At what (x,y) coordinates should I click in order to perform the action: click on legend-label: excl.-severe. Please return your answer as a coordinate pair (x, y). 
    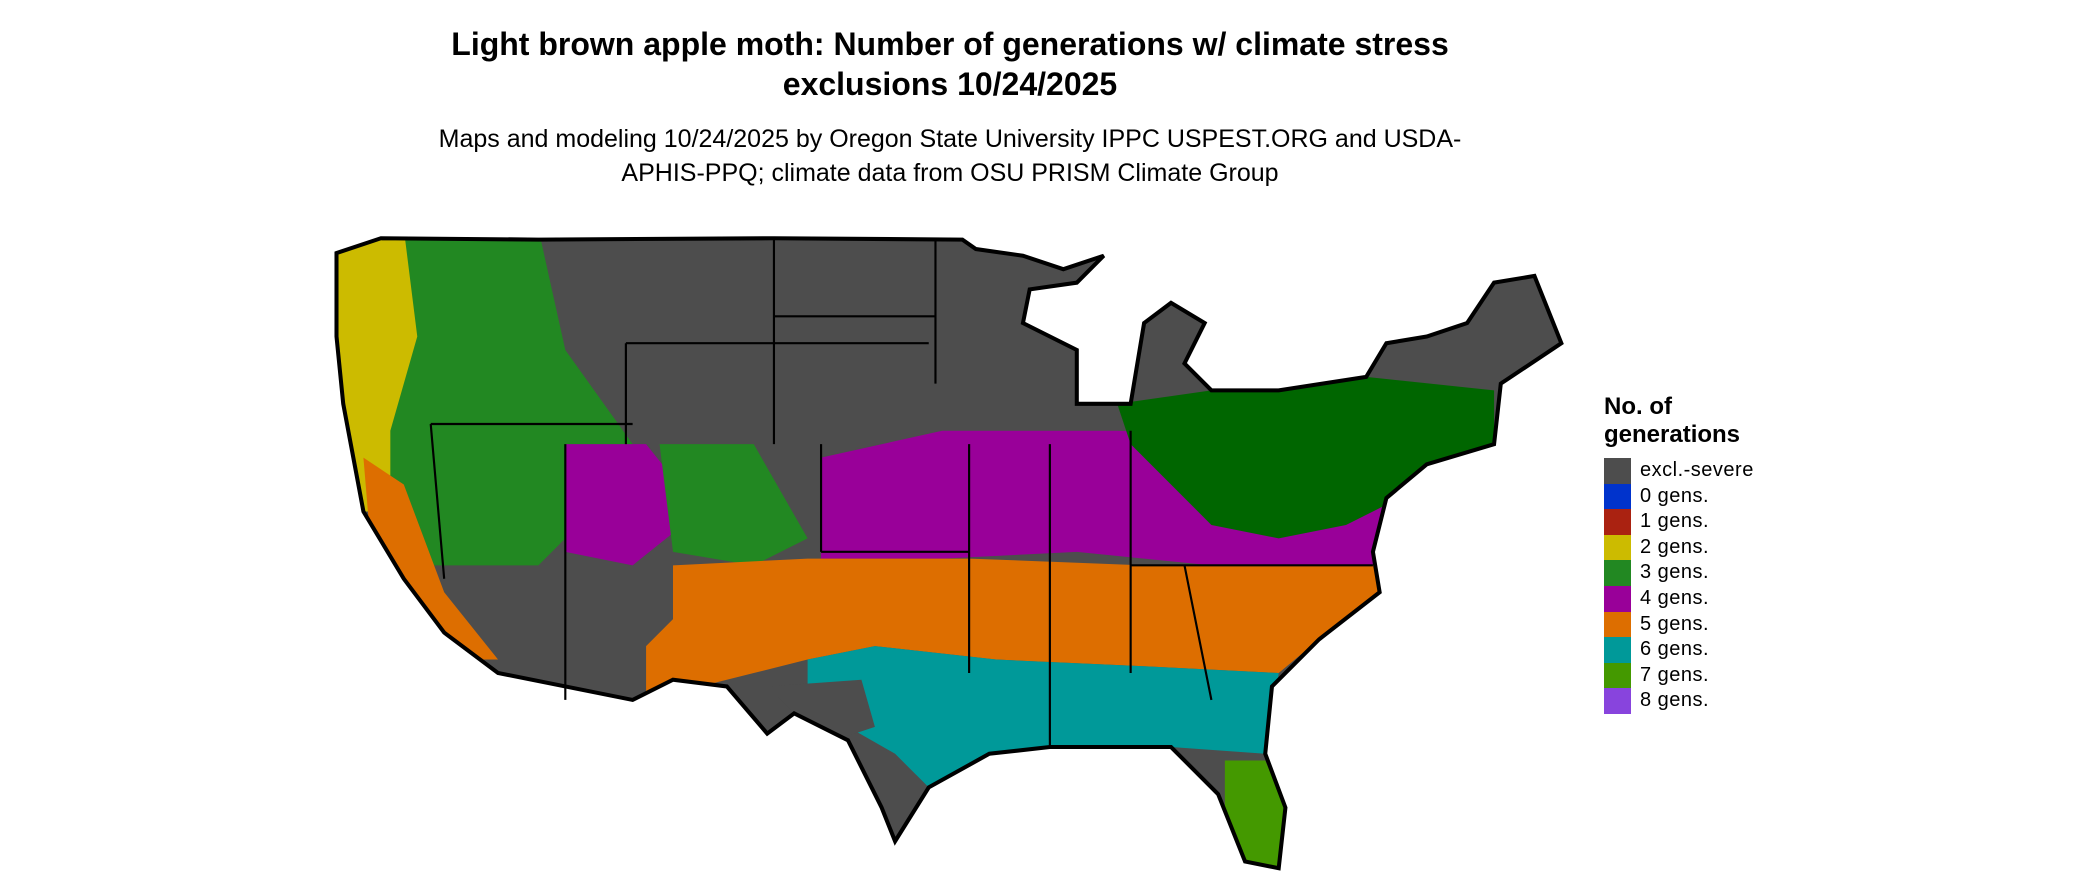
    Looking at the image, I should click on (1697, 470).